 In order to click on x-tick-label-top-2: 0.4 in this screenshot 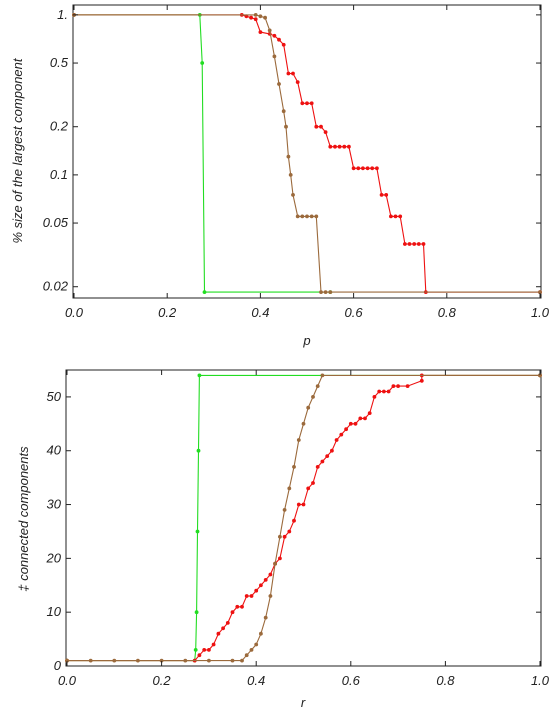, I will do `click(260, 312)`.